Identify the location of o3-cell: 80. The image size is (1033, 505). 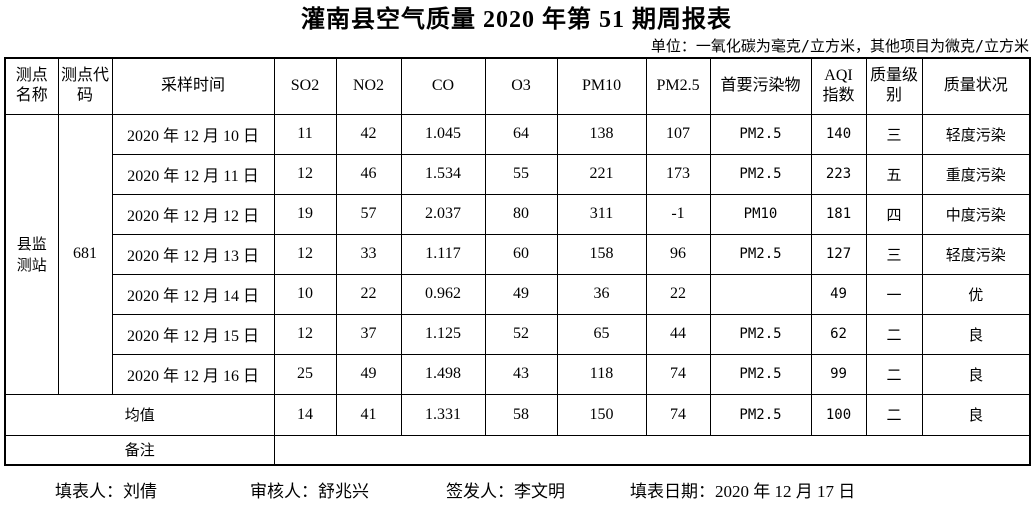
(521, 214).